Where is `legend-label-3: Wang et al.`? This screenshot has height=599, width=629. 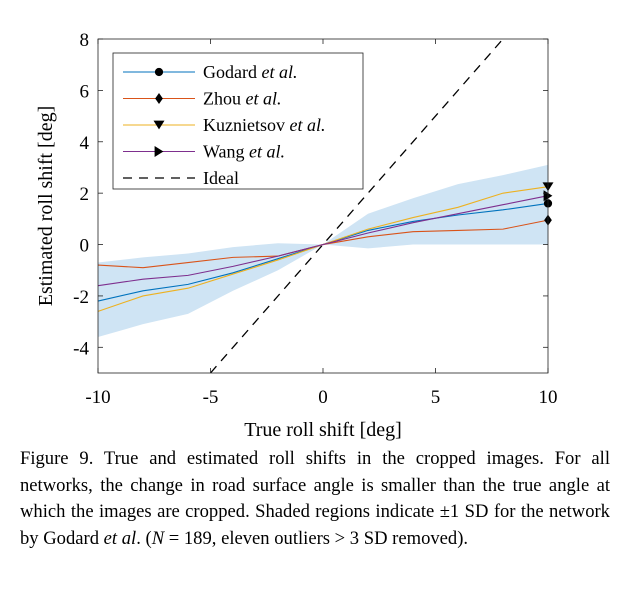 legend-label-3: Wang et al. is located at coordinates (244, 152).